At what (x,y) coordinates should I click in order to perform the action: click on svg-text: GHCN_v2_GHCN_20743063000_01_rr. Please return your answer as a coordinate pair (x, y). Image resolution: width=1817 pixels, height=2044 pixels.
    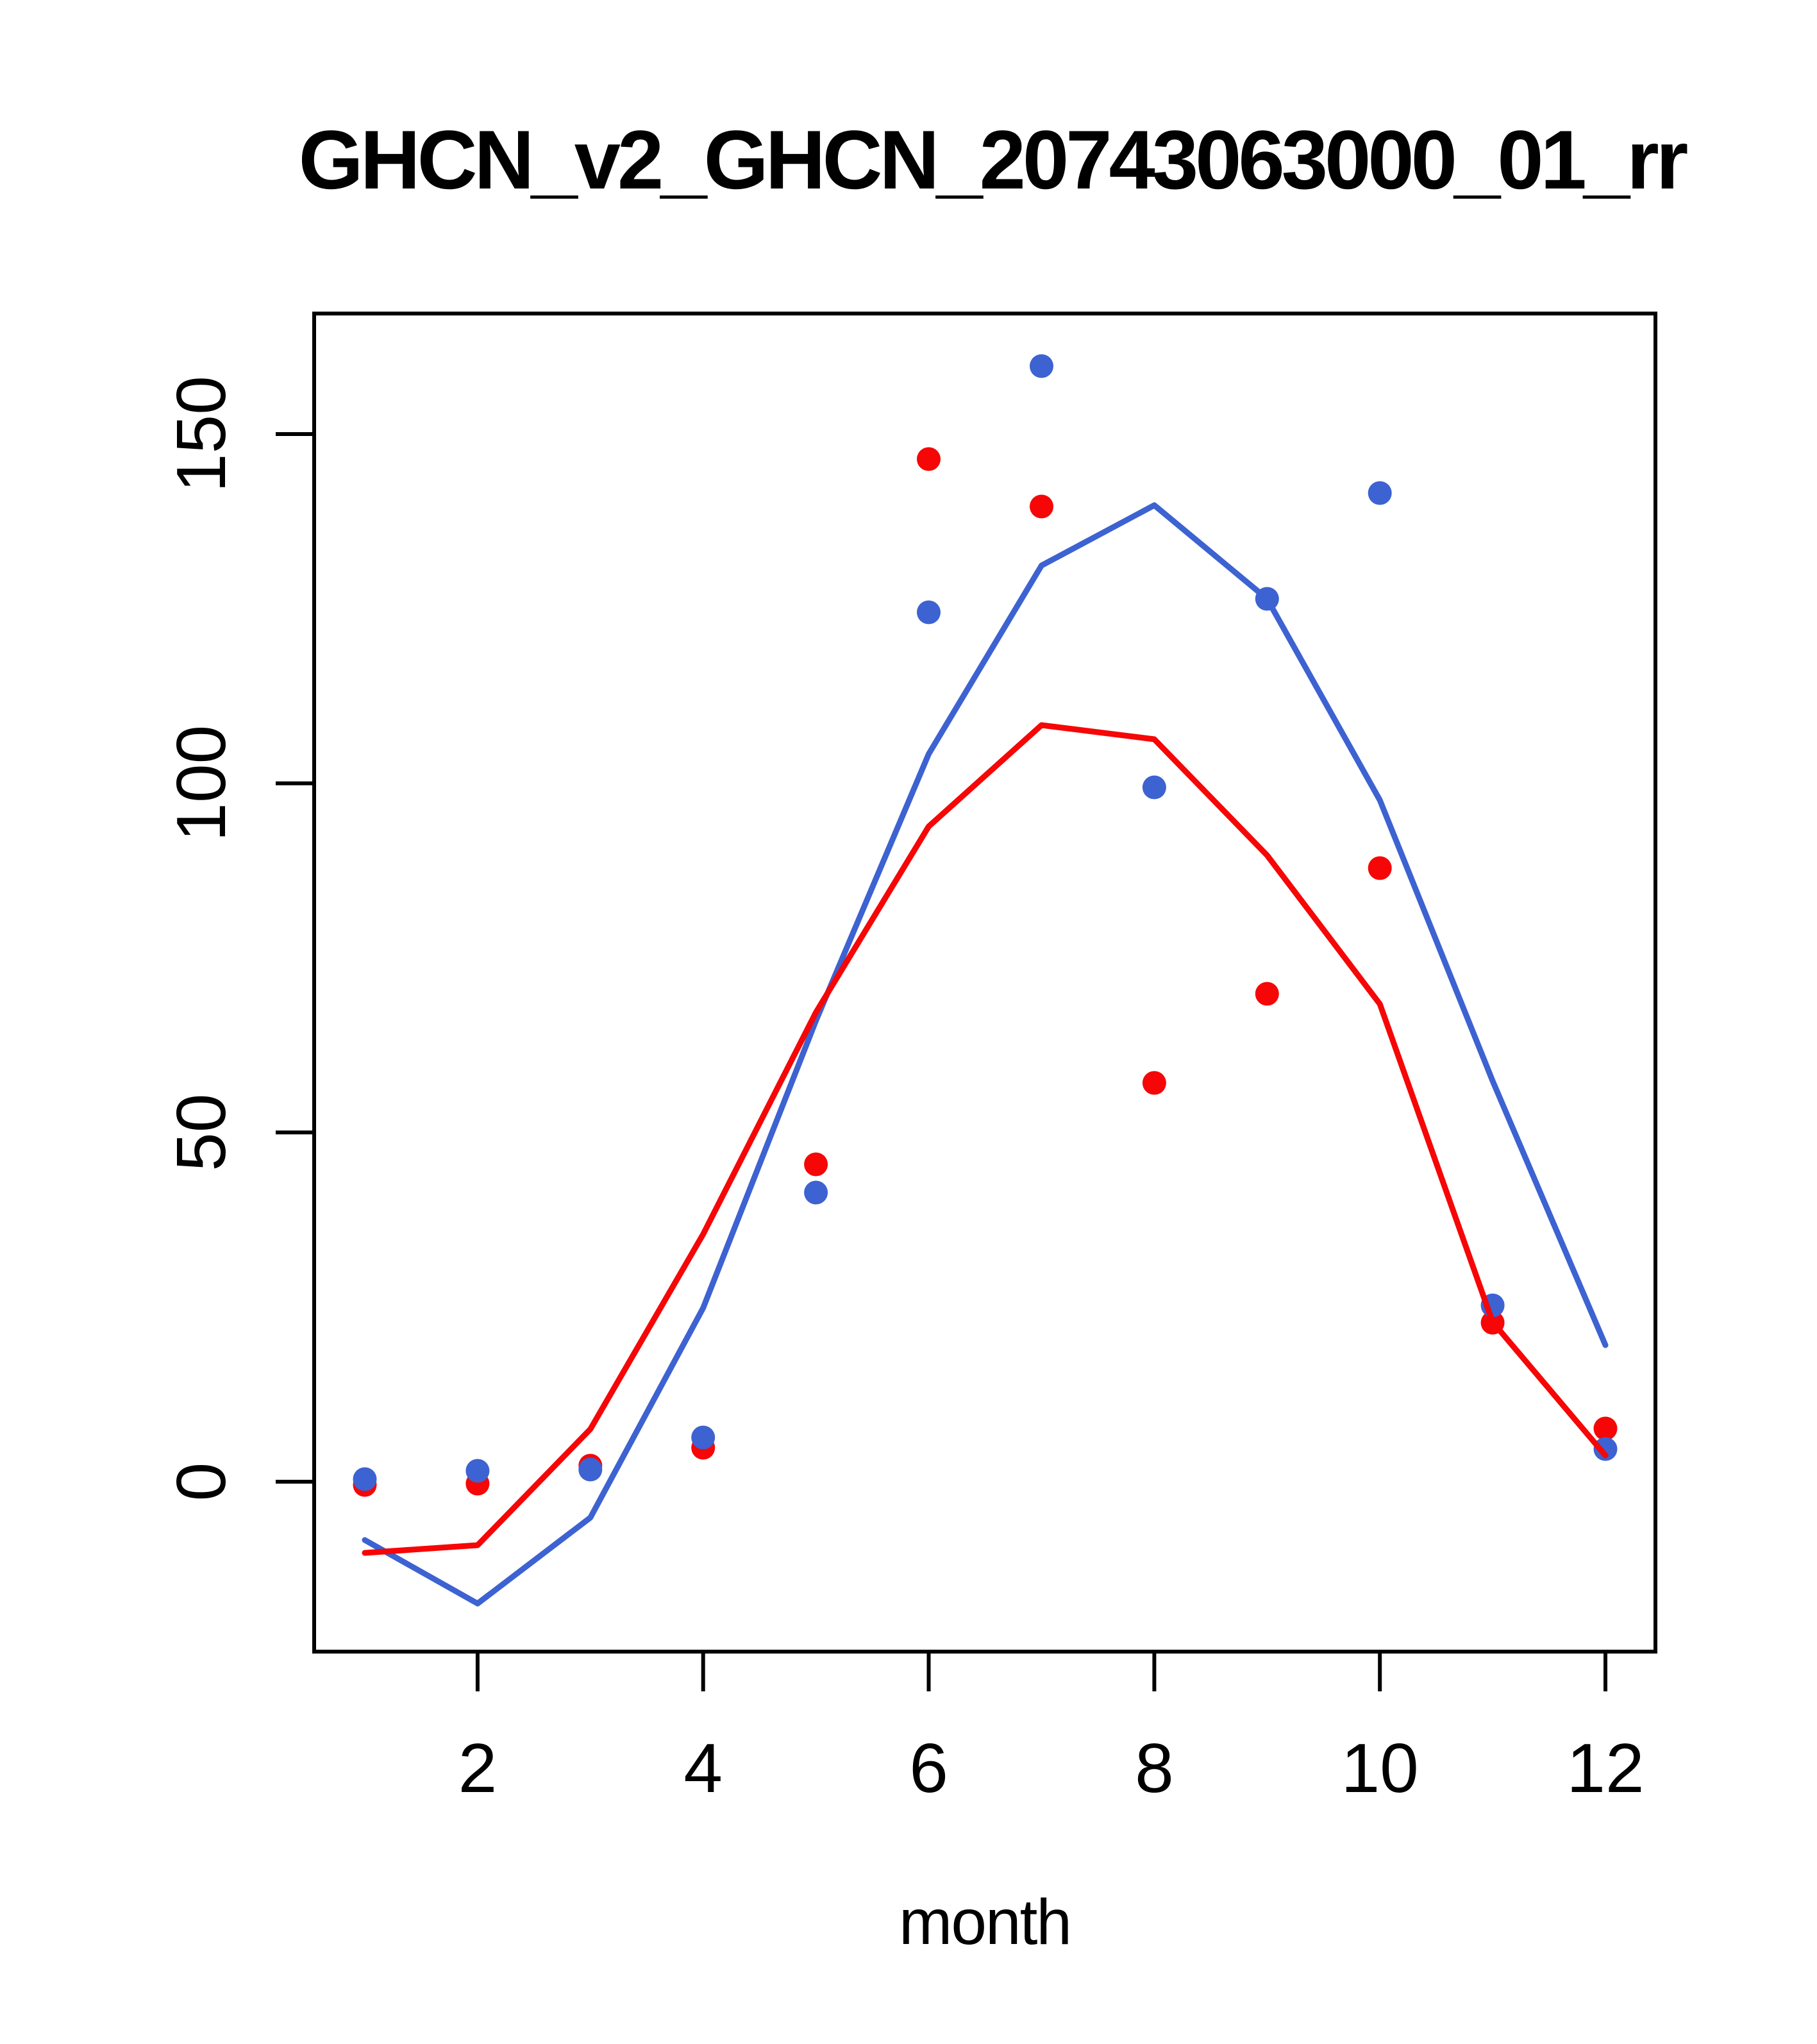
    Looking at the image, I should click on (993, 159).